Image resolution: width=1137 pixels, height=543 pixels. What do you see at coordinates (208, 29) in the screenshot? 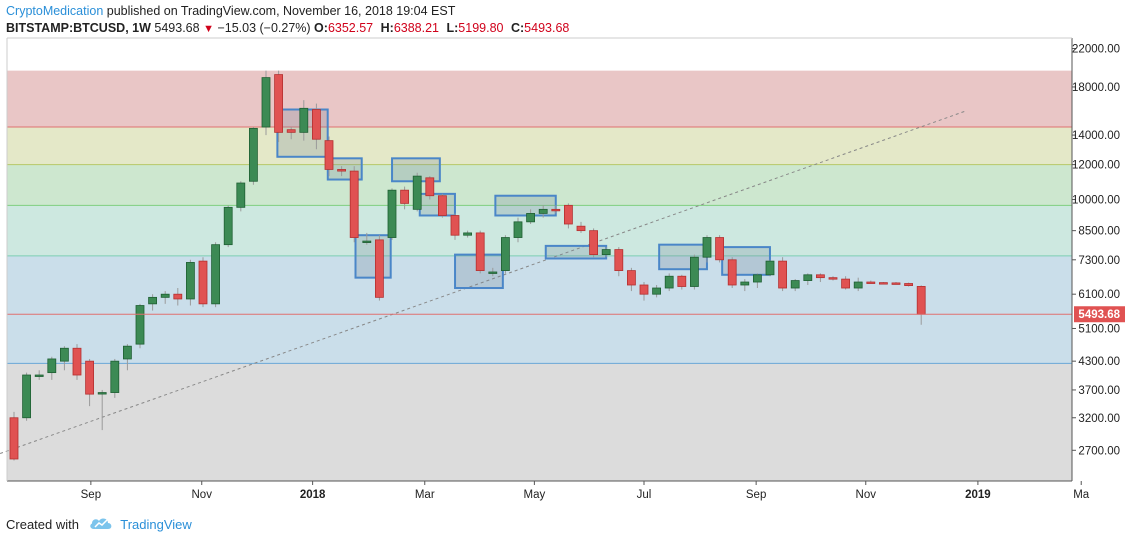
I see `down-arrow-icon: ▼` at bounding box center [208, 29].